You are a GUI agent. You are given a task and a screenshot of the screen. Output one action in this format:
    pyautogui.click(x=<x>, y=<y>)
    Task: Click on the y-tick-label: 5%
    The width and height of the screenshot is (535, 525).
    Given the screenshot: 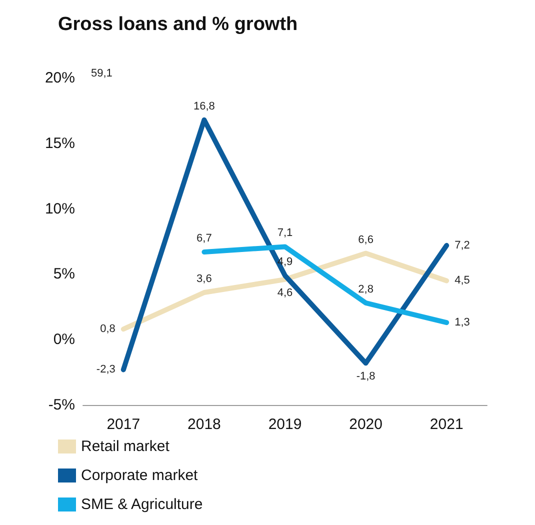 What is the action you would take?
    pyautogui.click(x=64, y=274)
    